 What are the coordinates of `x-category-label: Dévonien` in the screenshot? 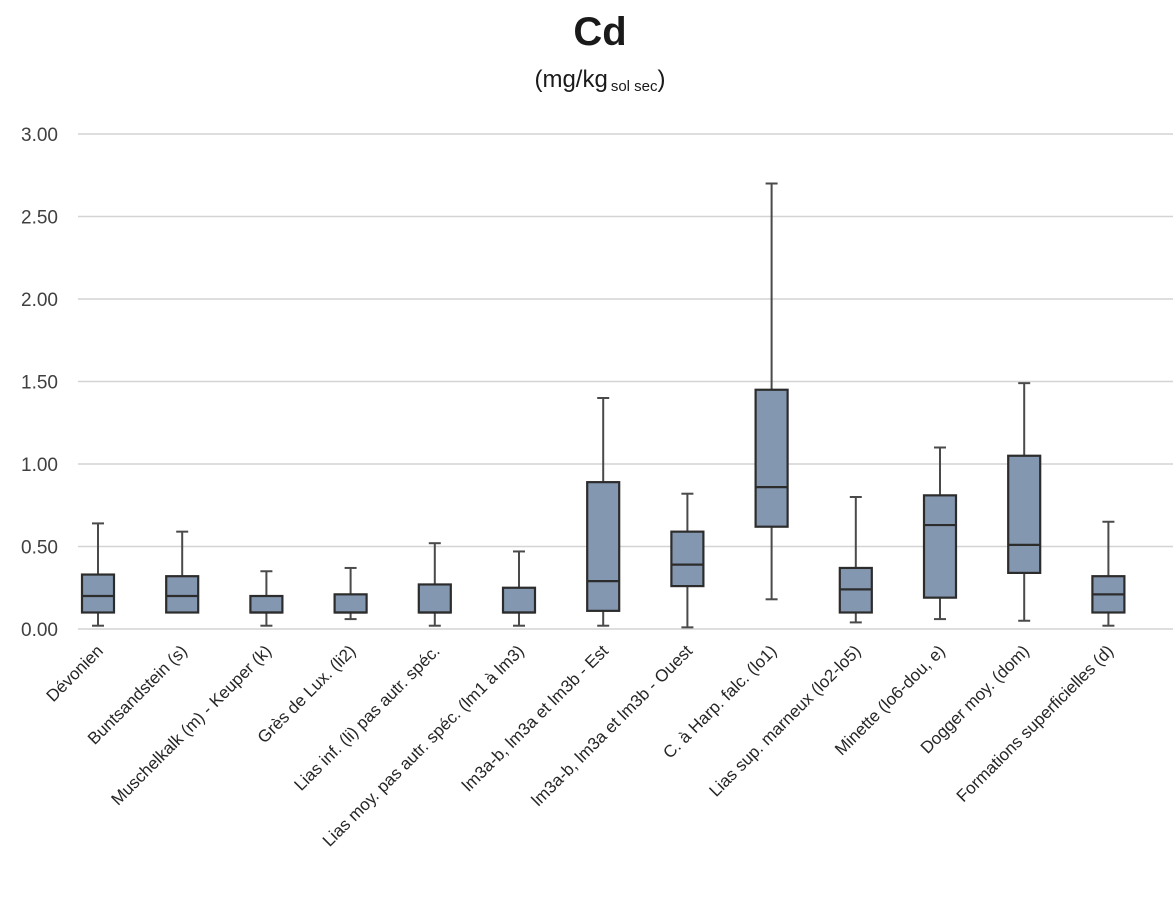 It's located at (75, 673).